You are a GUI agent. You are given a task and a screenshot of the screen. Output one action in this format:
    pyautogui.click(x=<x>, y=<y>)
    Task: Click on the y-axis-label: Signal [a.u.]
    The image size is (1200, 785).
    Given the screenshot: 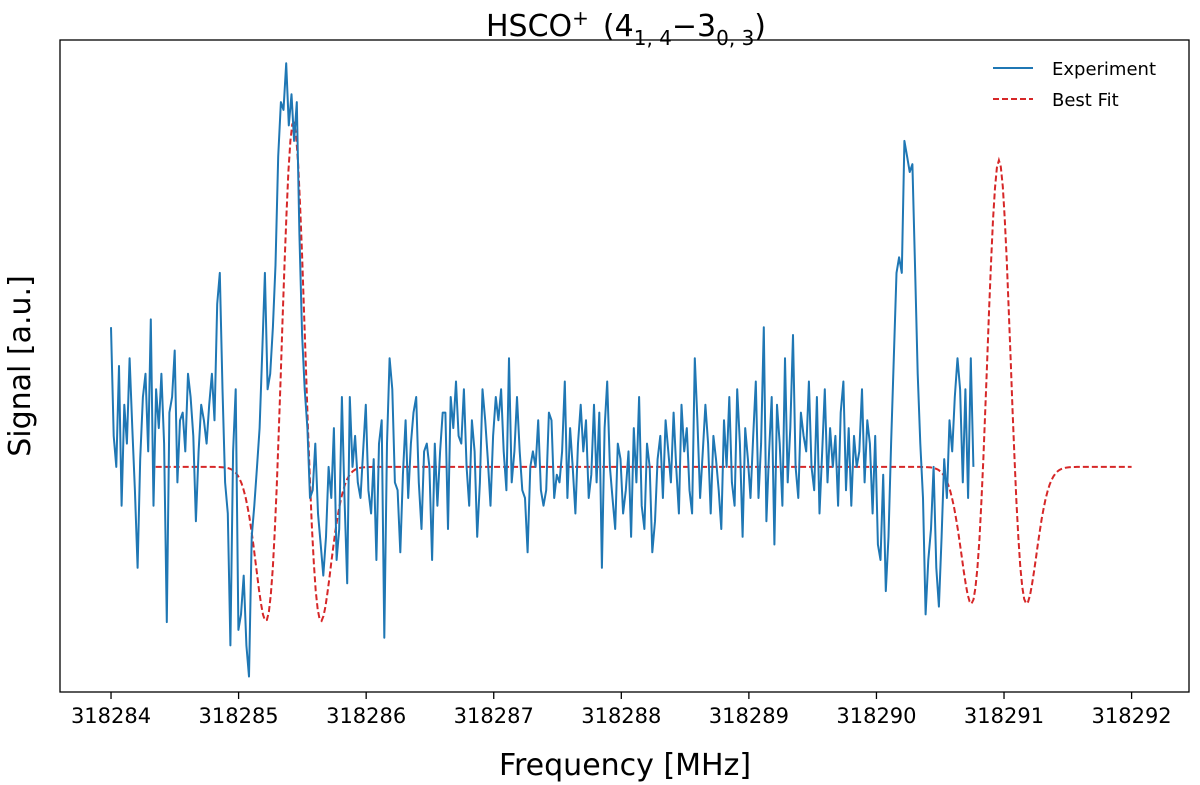 What is the action you would take?
    pyautogui.click(x=20, y=366)
    